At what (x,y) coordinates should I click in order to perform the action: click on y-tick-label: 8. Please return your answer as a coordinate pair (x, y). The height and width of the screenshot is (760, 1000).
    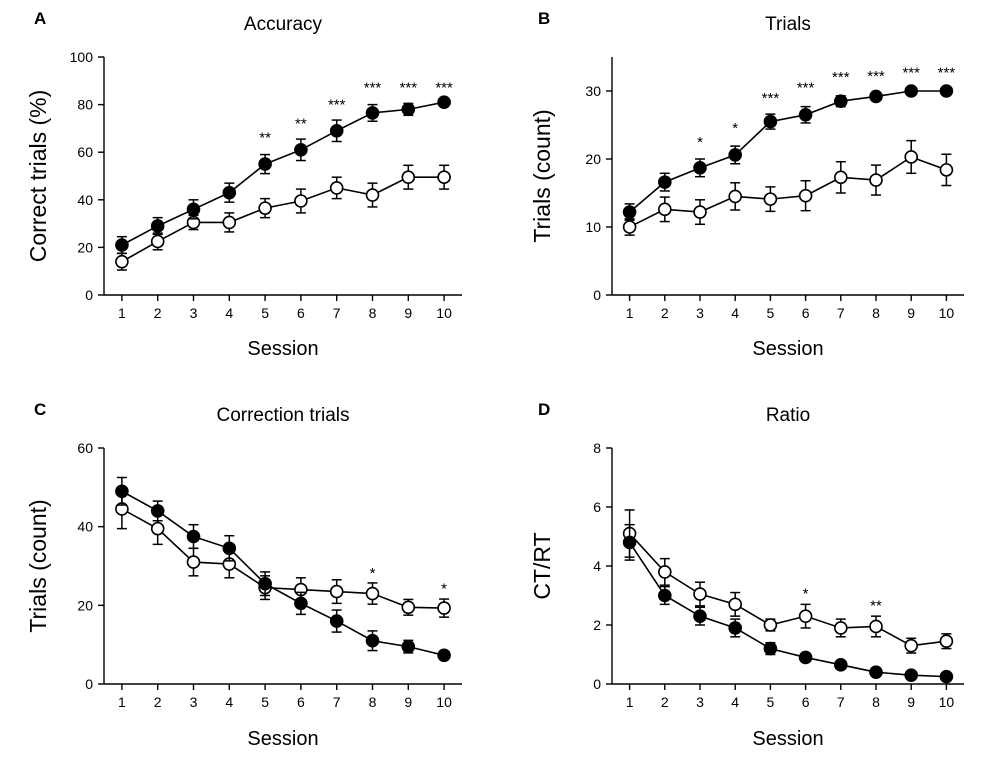
    Looking at the image, I should click on (597, 448).